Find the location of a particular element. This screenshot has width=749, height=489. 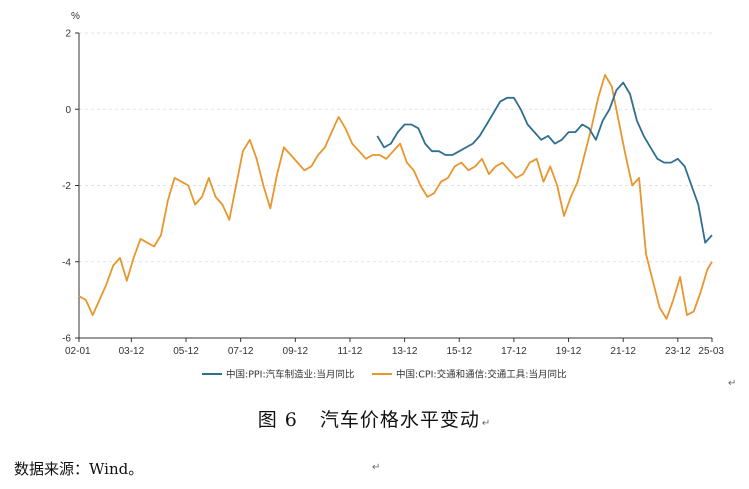

x-tick-label: 25-03 is located at coordinates (711, 351).